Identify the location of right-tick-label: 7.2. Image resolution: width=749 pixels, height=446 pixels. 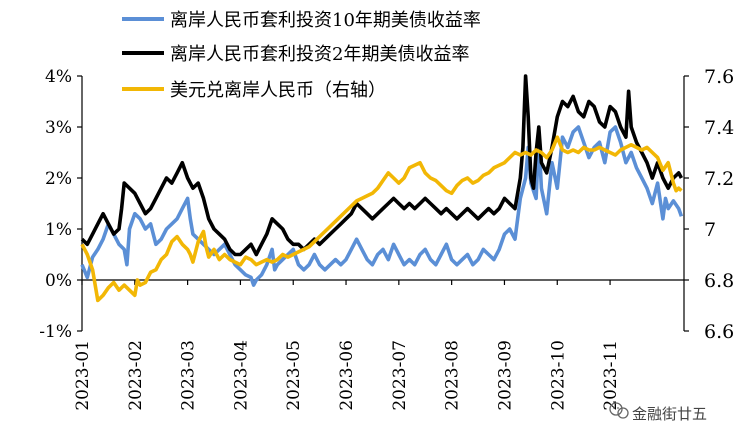
(719, 179).